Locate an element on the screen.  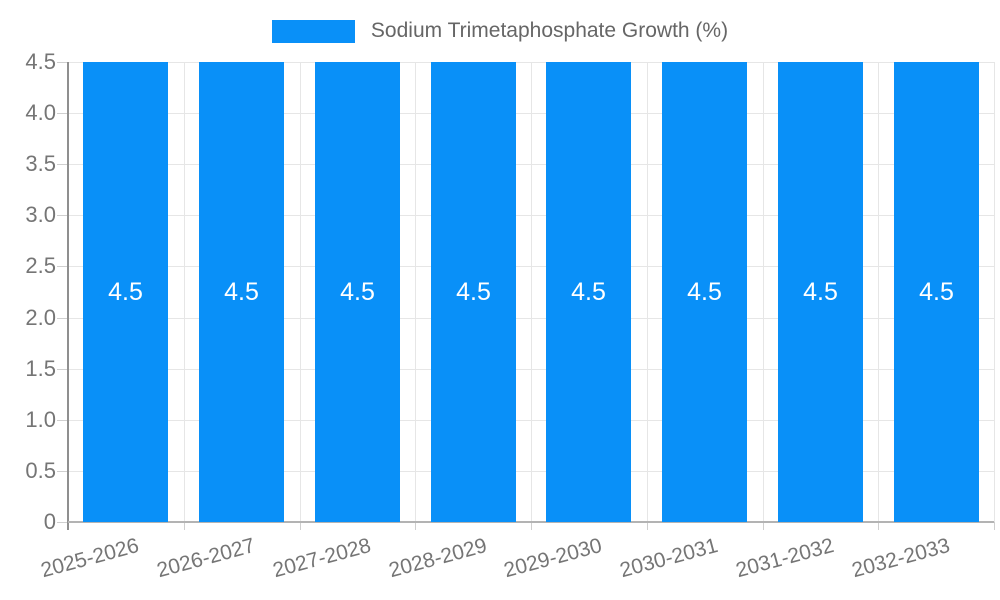
legend: Sodium Trimetaphosphate Growth (%) is located at coordinates (500, 31).